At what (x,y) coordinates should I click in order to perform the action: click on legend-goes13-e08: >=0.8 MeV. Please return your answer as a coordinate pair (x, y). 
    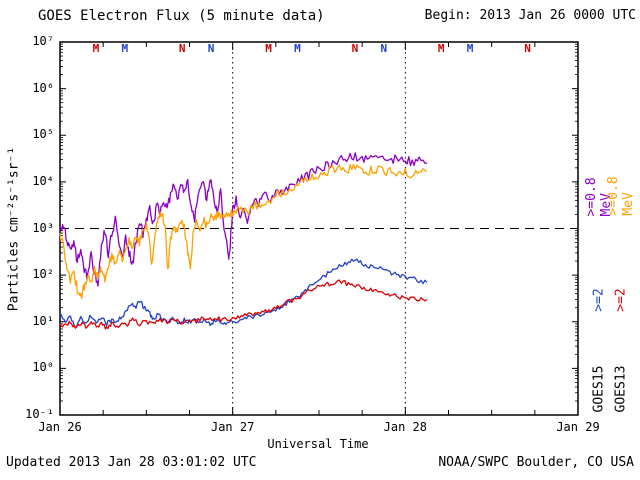
    Looking at the image, I should click on (621, 196).